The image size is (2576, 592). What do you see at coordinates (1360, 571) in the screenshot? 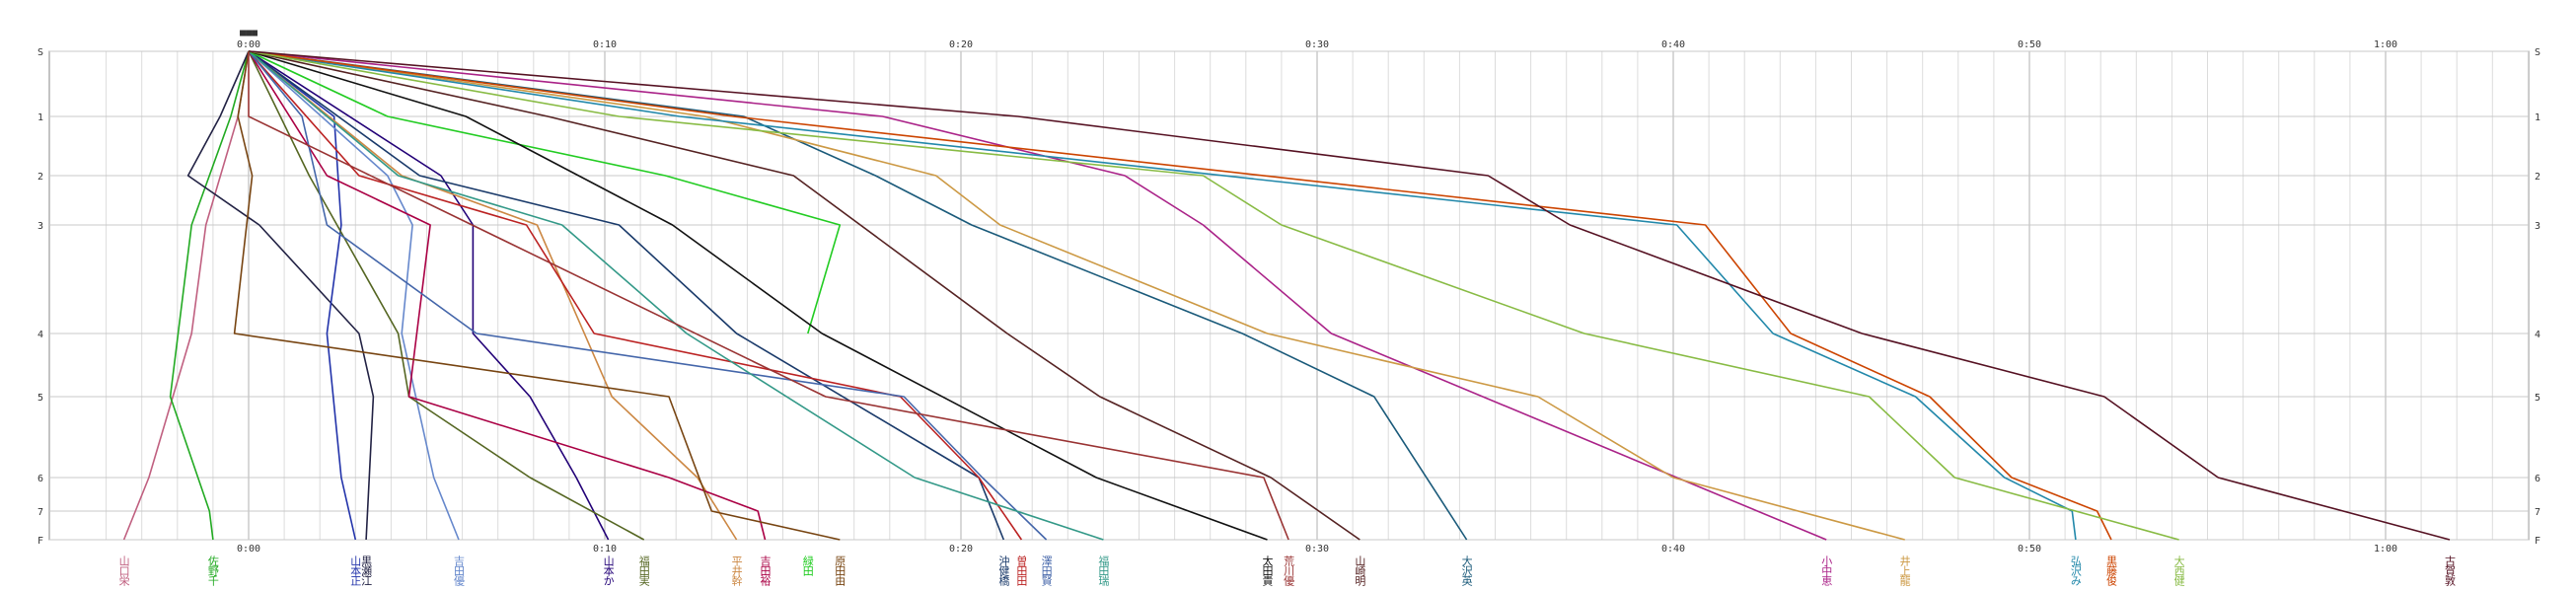
I see `runner-label: 山崎明` at bounding box center [1360, 571].